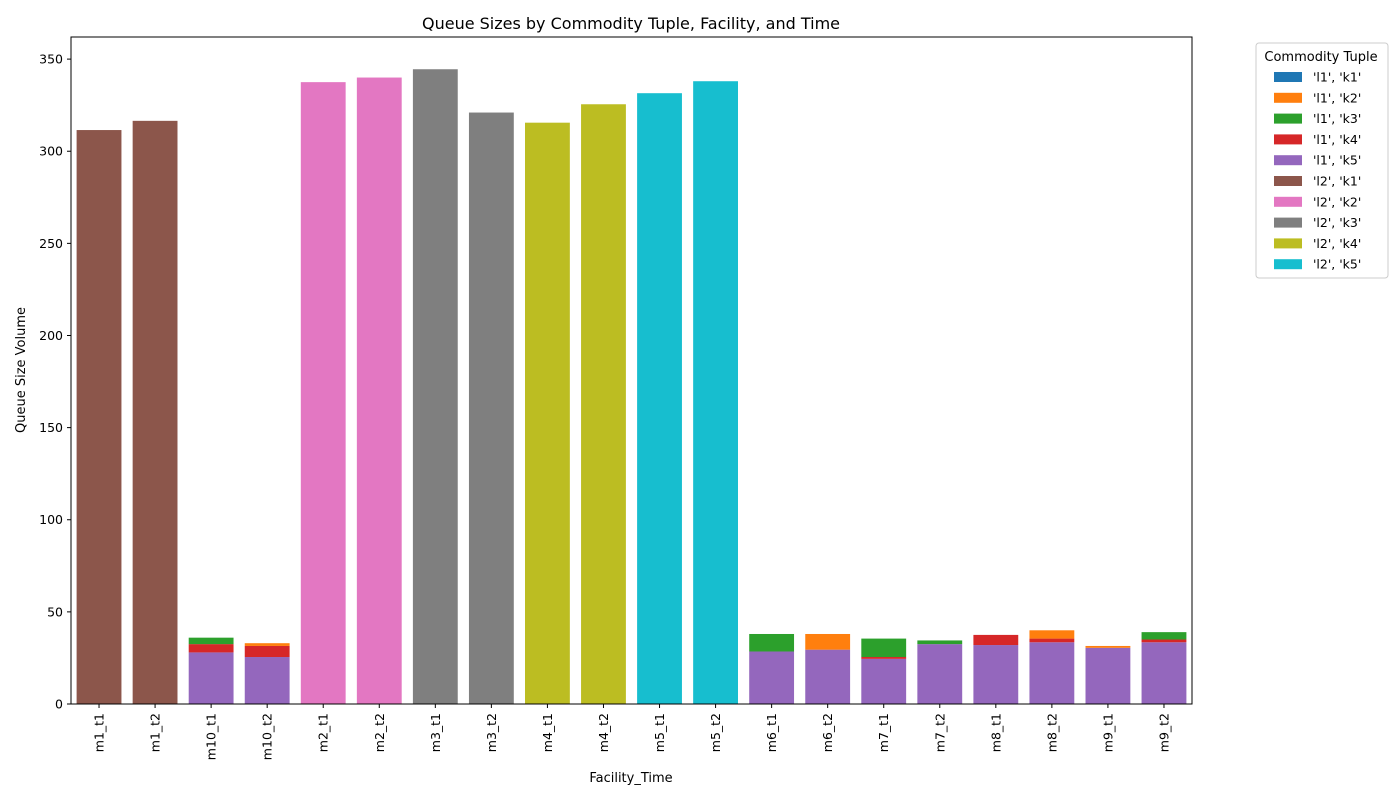 This screenshot has height=800, width=1400. Describe the element at coordinates (659, 732) in the screenshot. I see `x-tick-label: m5_t1` at that location.